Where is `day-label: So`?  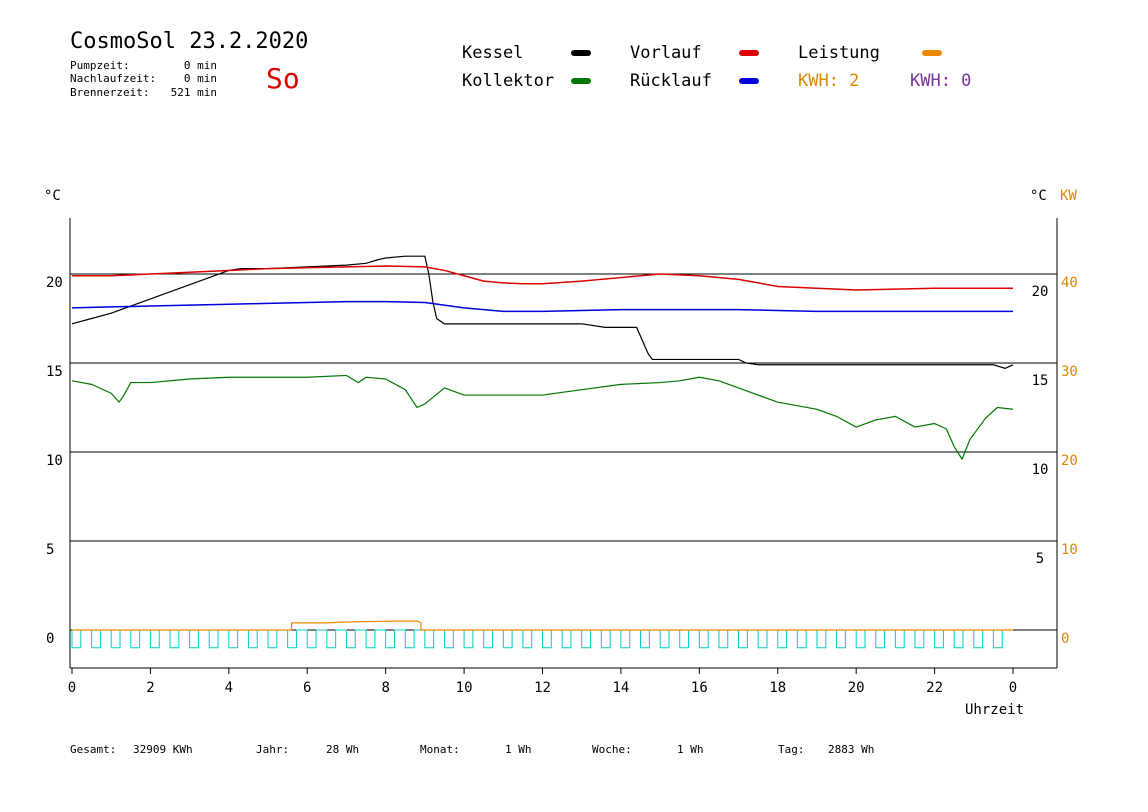 day-label: So is located at coordinates (283, 78).